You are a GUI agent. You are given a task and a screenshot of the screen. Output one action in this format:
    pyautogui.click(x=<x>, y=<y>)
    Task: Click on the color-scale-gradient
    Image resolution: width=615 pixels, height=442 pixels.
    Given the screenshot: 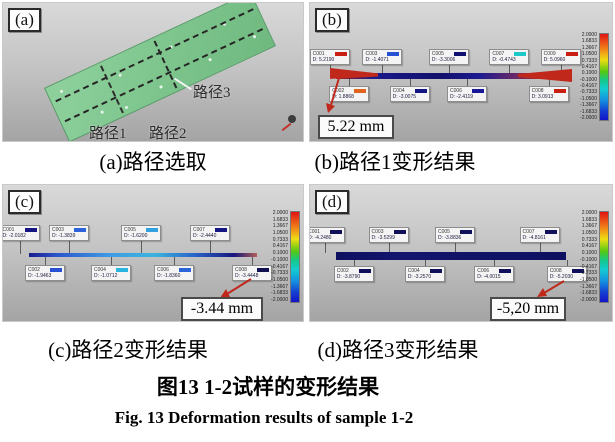 What is the action you would take?
    pyautogui.click(x=604, y=257)
    